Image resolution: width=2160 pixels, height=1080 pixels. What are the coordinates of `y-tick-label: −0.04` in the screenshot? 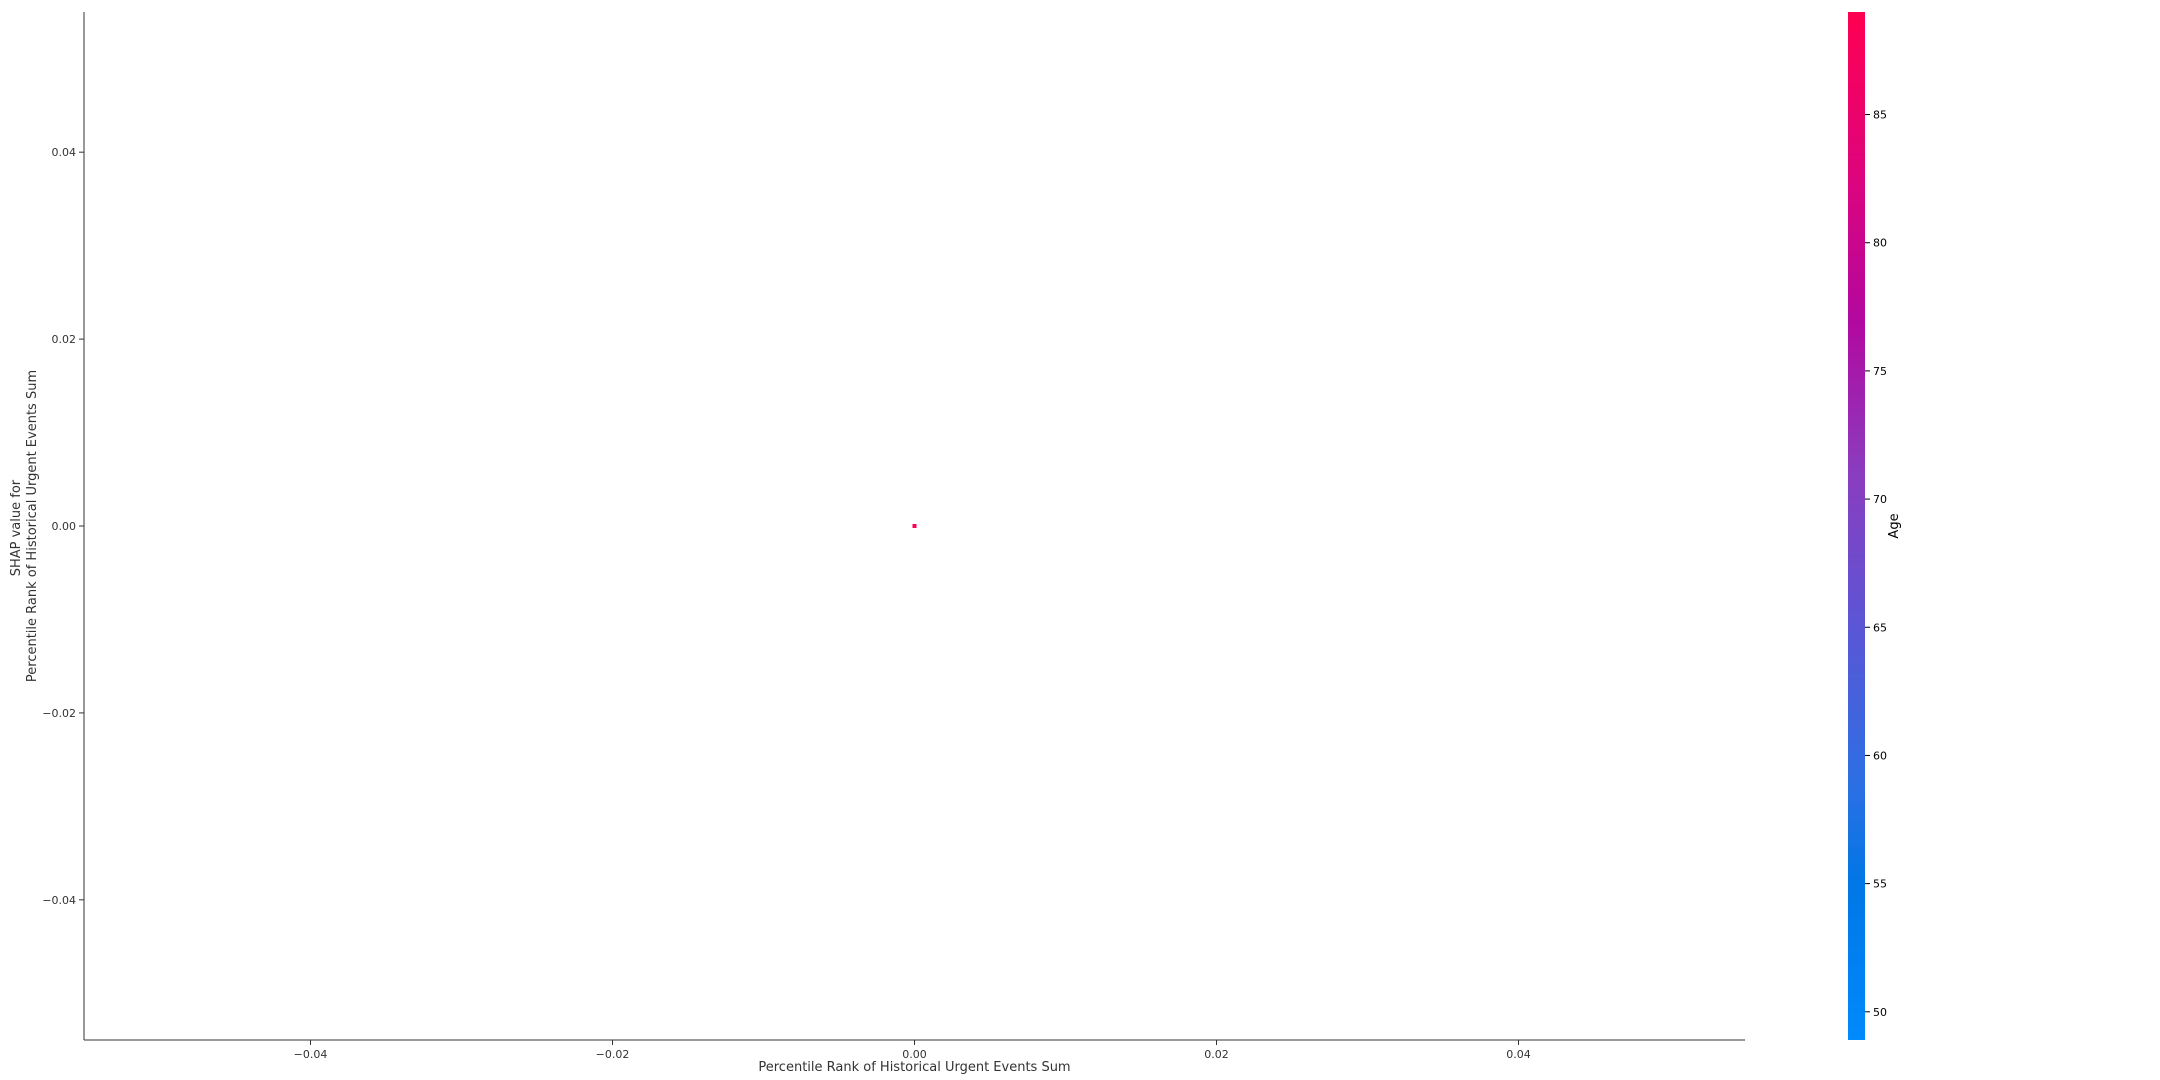 It's located at (59, 900).